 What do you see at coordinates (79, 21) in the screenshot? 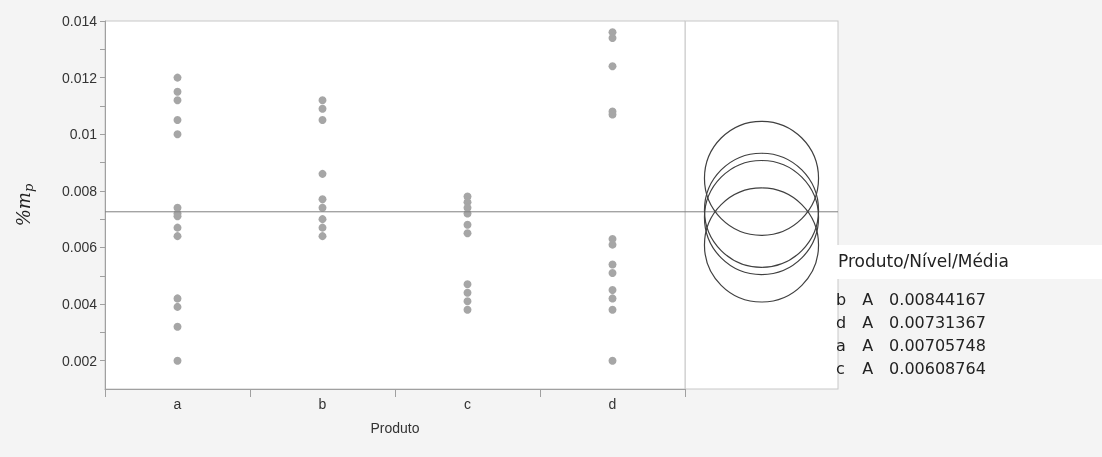
I see `y-tick-label: 0.014` at bounding box center [79, 21].